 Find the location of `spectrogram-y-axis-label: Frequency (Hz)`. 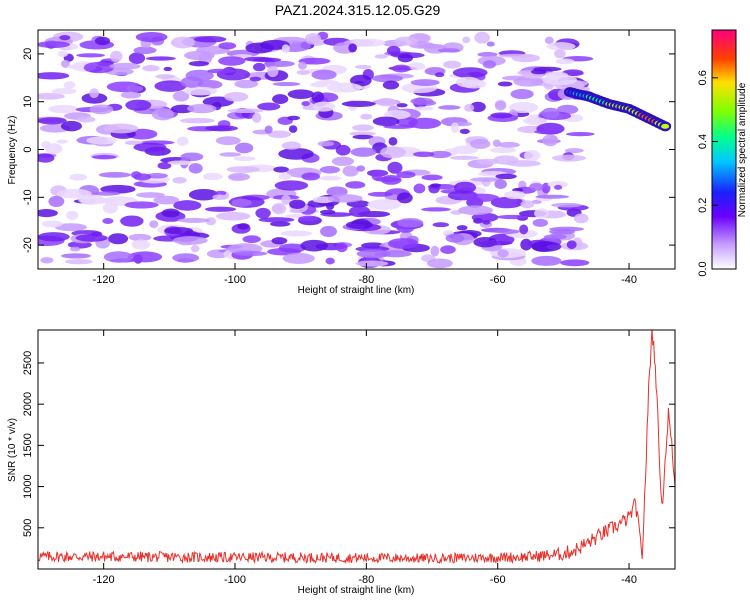

spectrogram-y-axis-label: Frequency (Hz) is located at coordinates (12, 150).